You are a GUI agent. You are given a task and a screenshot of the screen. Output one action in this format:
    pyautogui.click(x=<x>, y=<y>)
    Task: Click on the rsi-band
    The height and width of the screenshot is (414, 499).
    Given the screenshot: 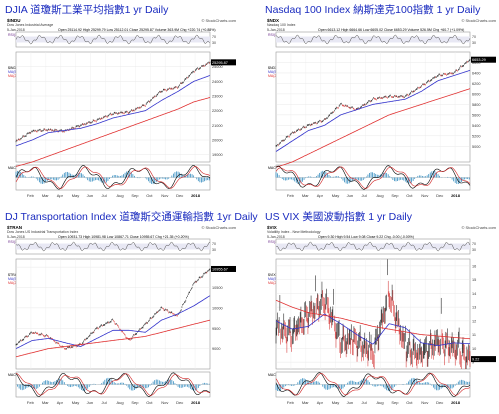 What is the action you would take?
    pyautogui.click(x=113, y=246)
    